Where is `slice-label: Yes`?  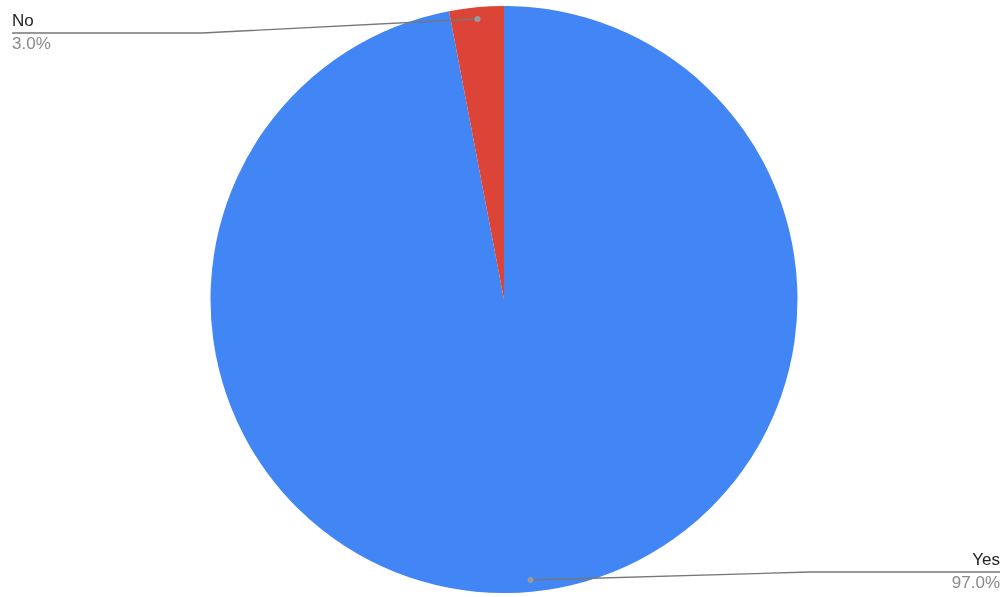 slice-label: Yes is located at coordinates (986, 560).